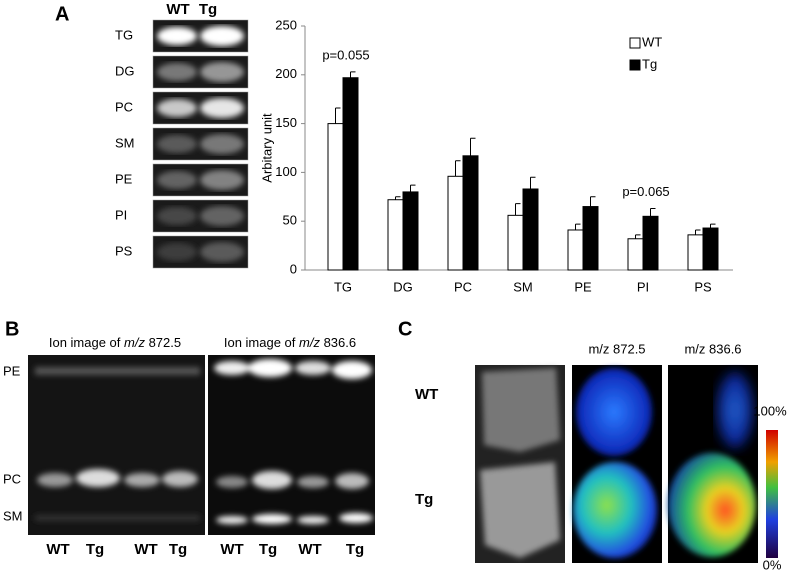  I want to click on x-tick-label: SM, so click(523, 286).